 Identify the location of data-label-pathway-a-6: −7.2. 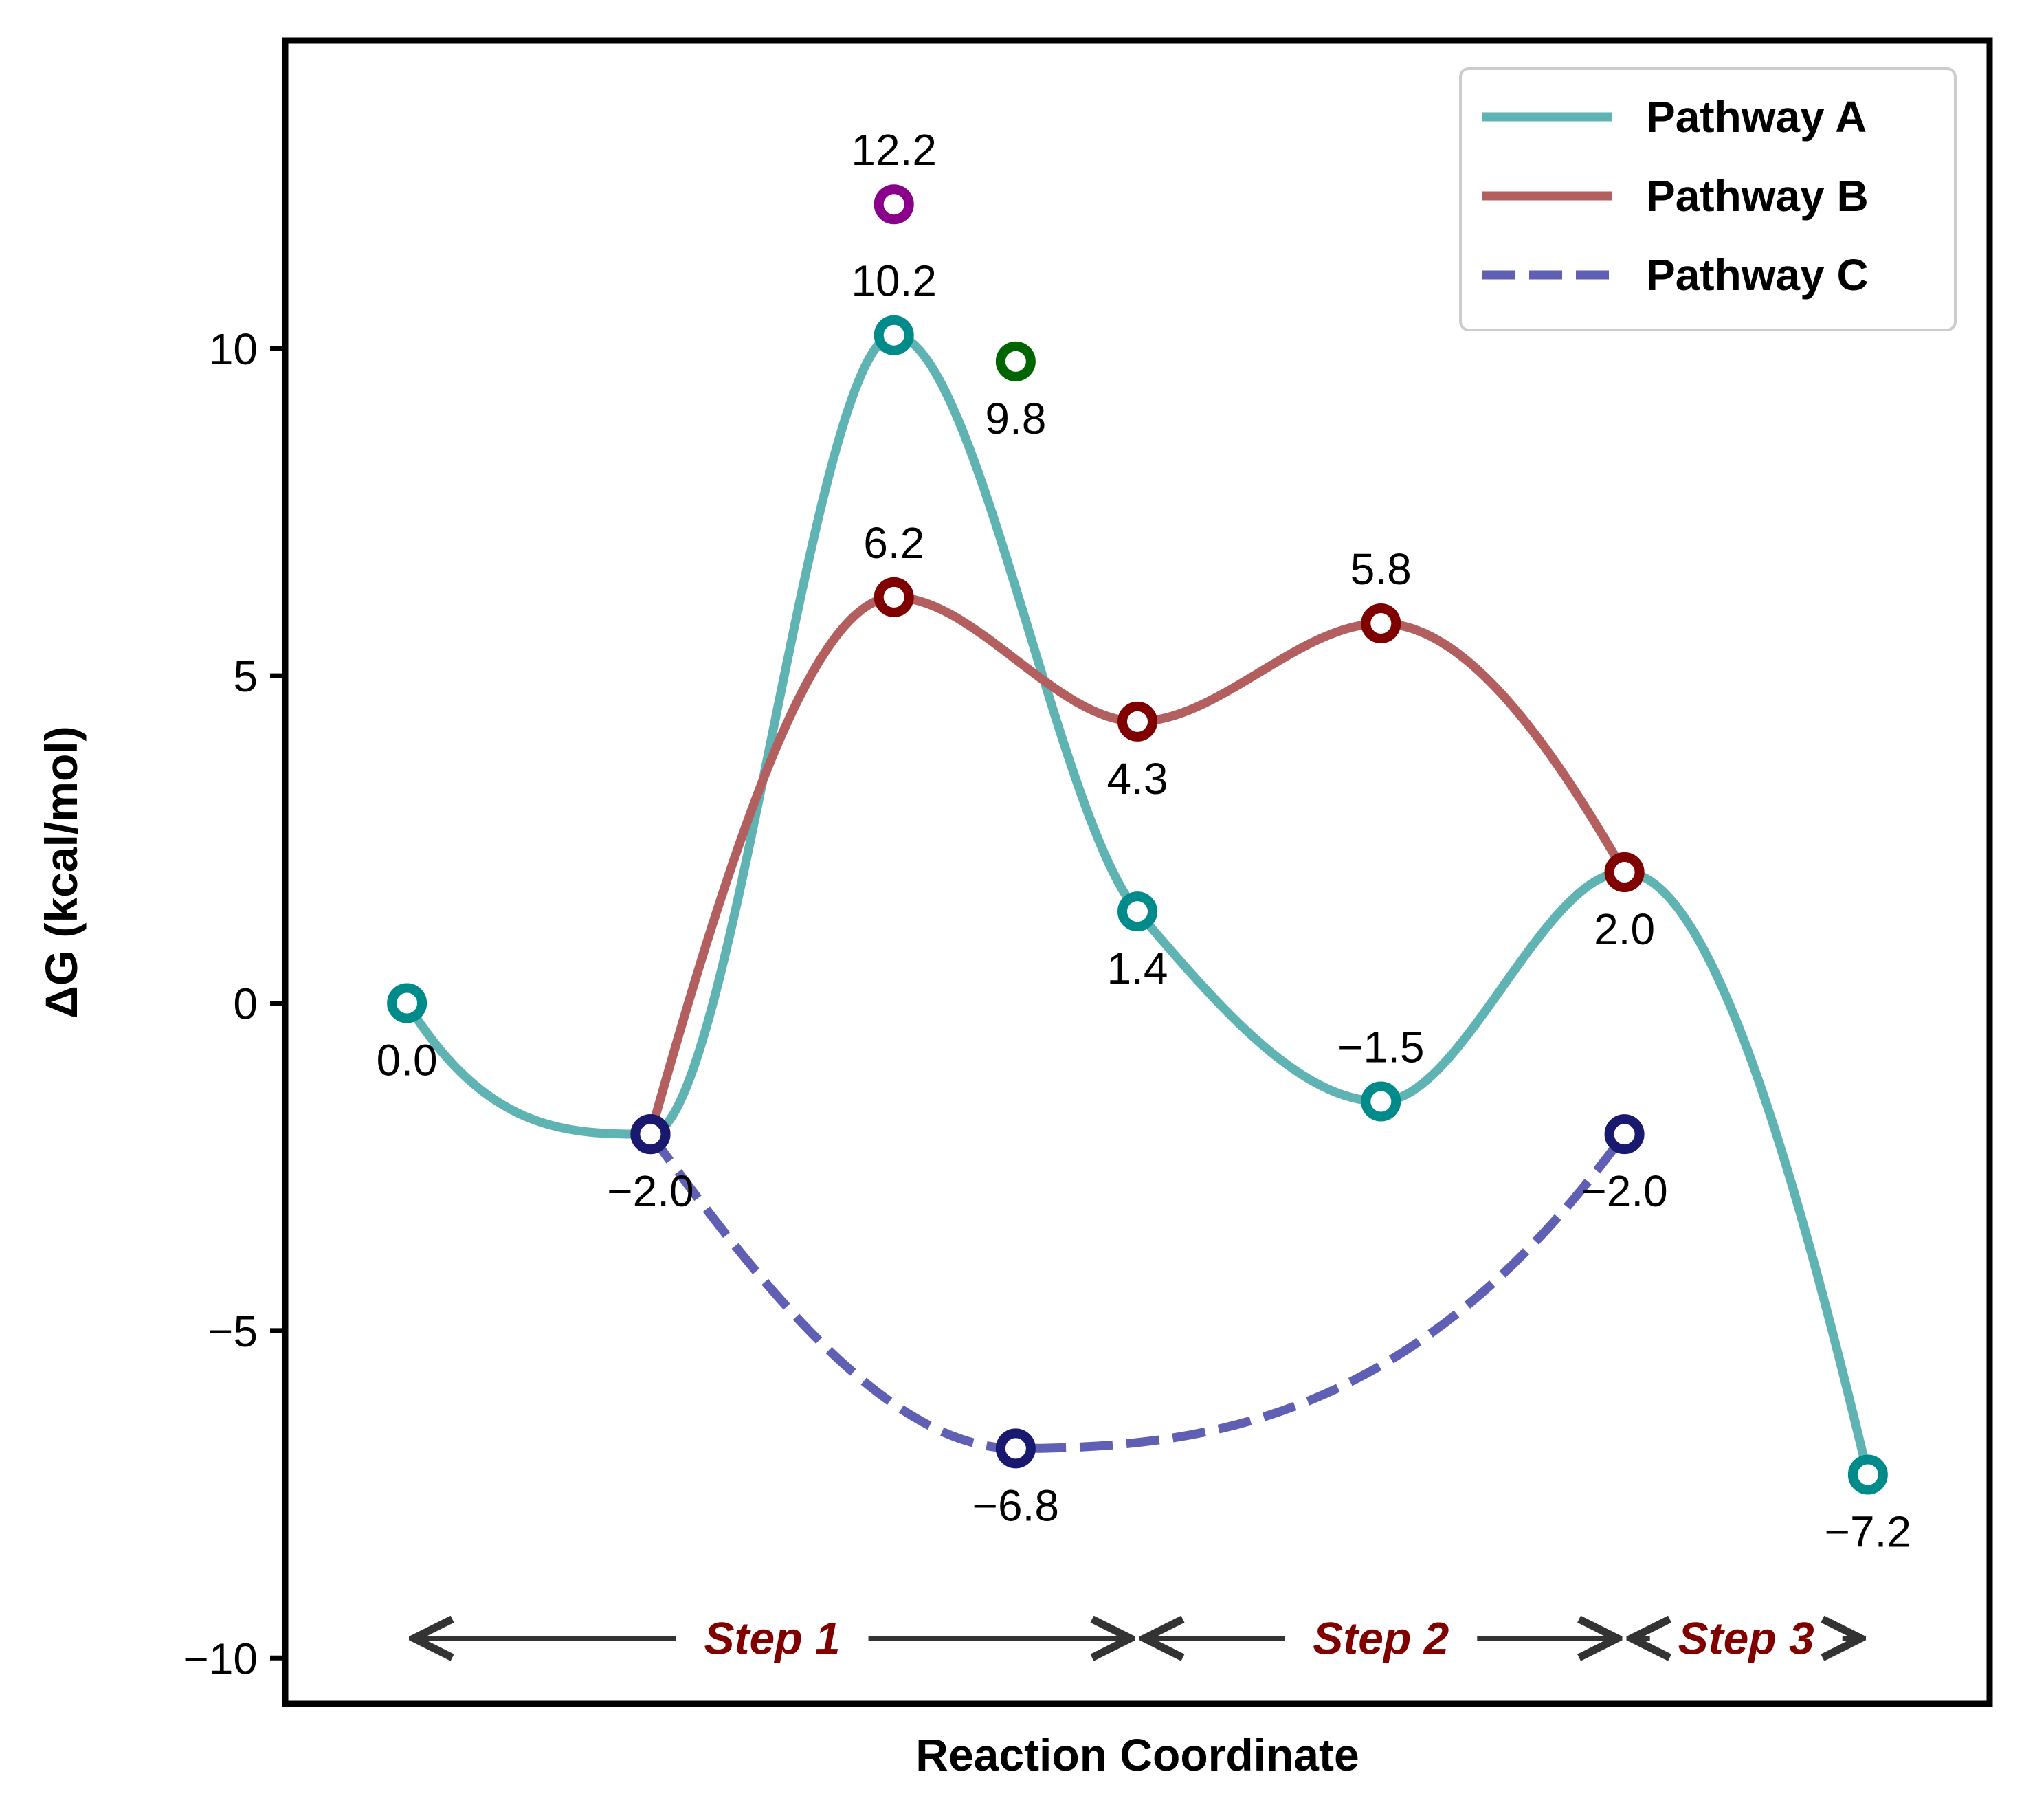
(1868, 1532).